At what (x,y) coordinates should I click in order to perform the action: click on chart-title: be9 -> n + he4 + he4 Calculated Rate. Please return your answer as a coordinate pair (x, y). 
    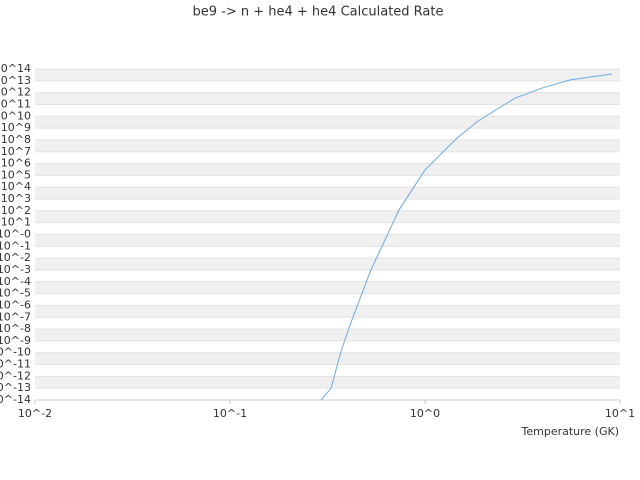
    Looking at the image, I should click on (318, 12).